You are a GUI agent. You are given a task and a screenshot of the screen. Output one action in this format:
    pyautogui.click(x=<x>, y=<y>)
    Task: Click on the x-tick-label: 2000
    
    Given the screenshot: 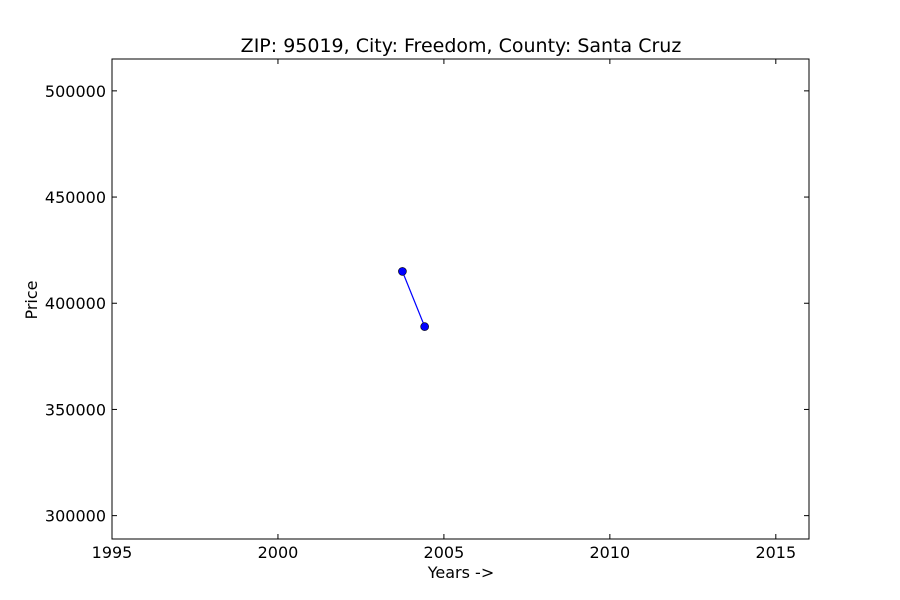 What is the action you would take?
    pyautogui.click(x=278, y=552)
    